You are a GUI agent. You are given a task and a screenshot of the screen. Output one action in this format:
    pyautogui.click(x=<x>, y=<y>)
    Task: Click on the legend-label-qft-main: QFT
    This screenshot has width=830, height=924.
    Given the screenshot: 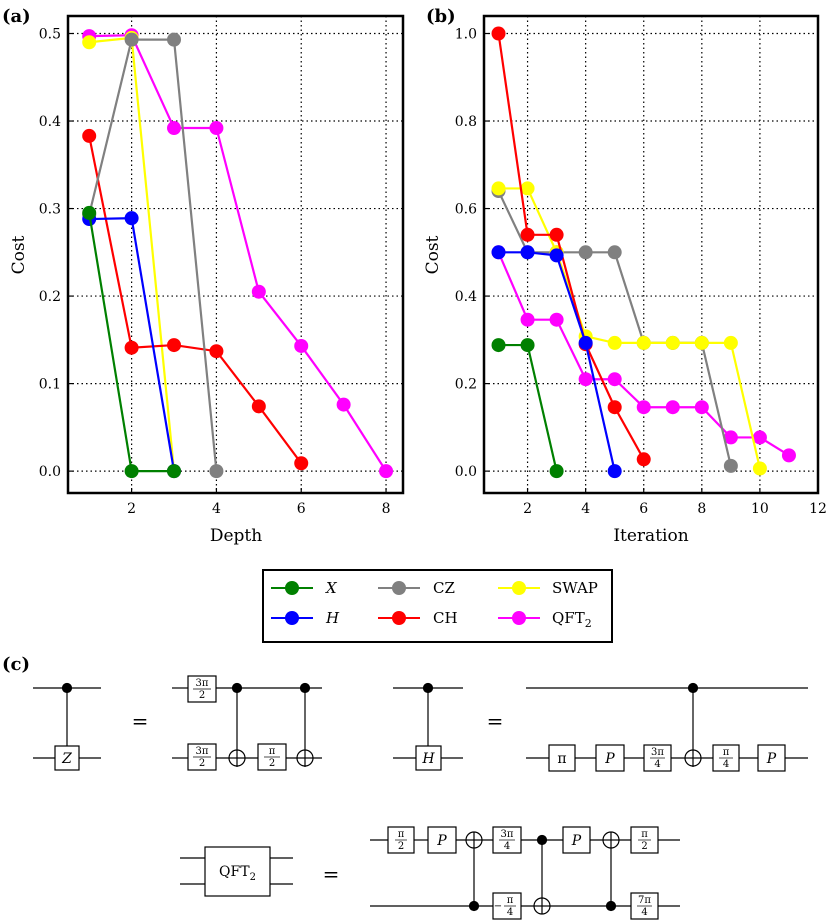 What is the action you would take?
    pyautogui.click(x=568, y=618)
    